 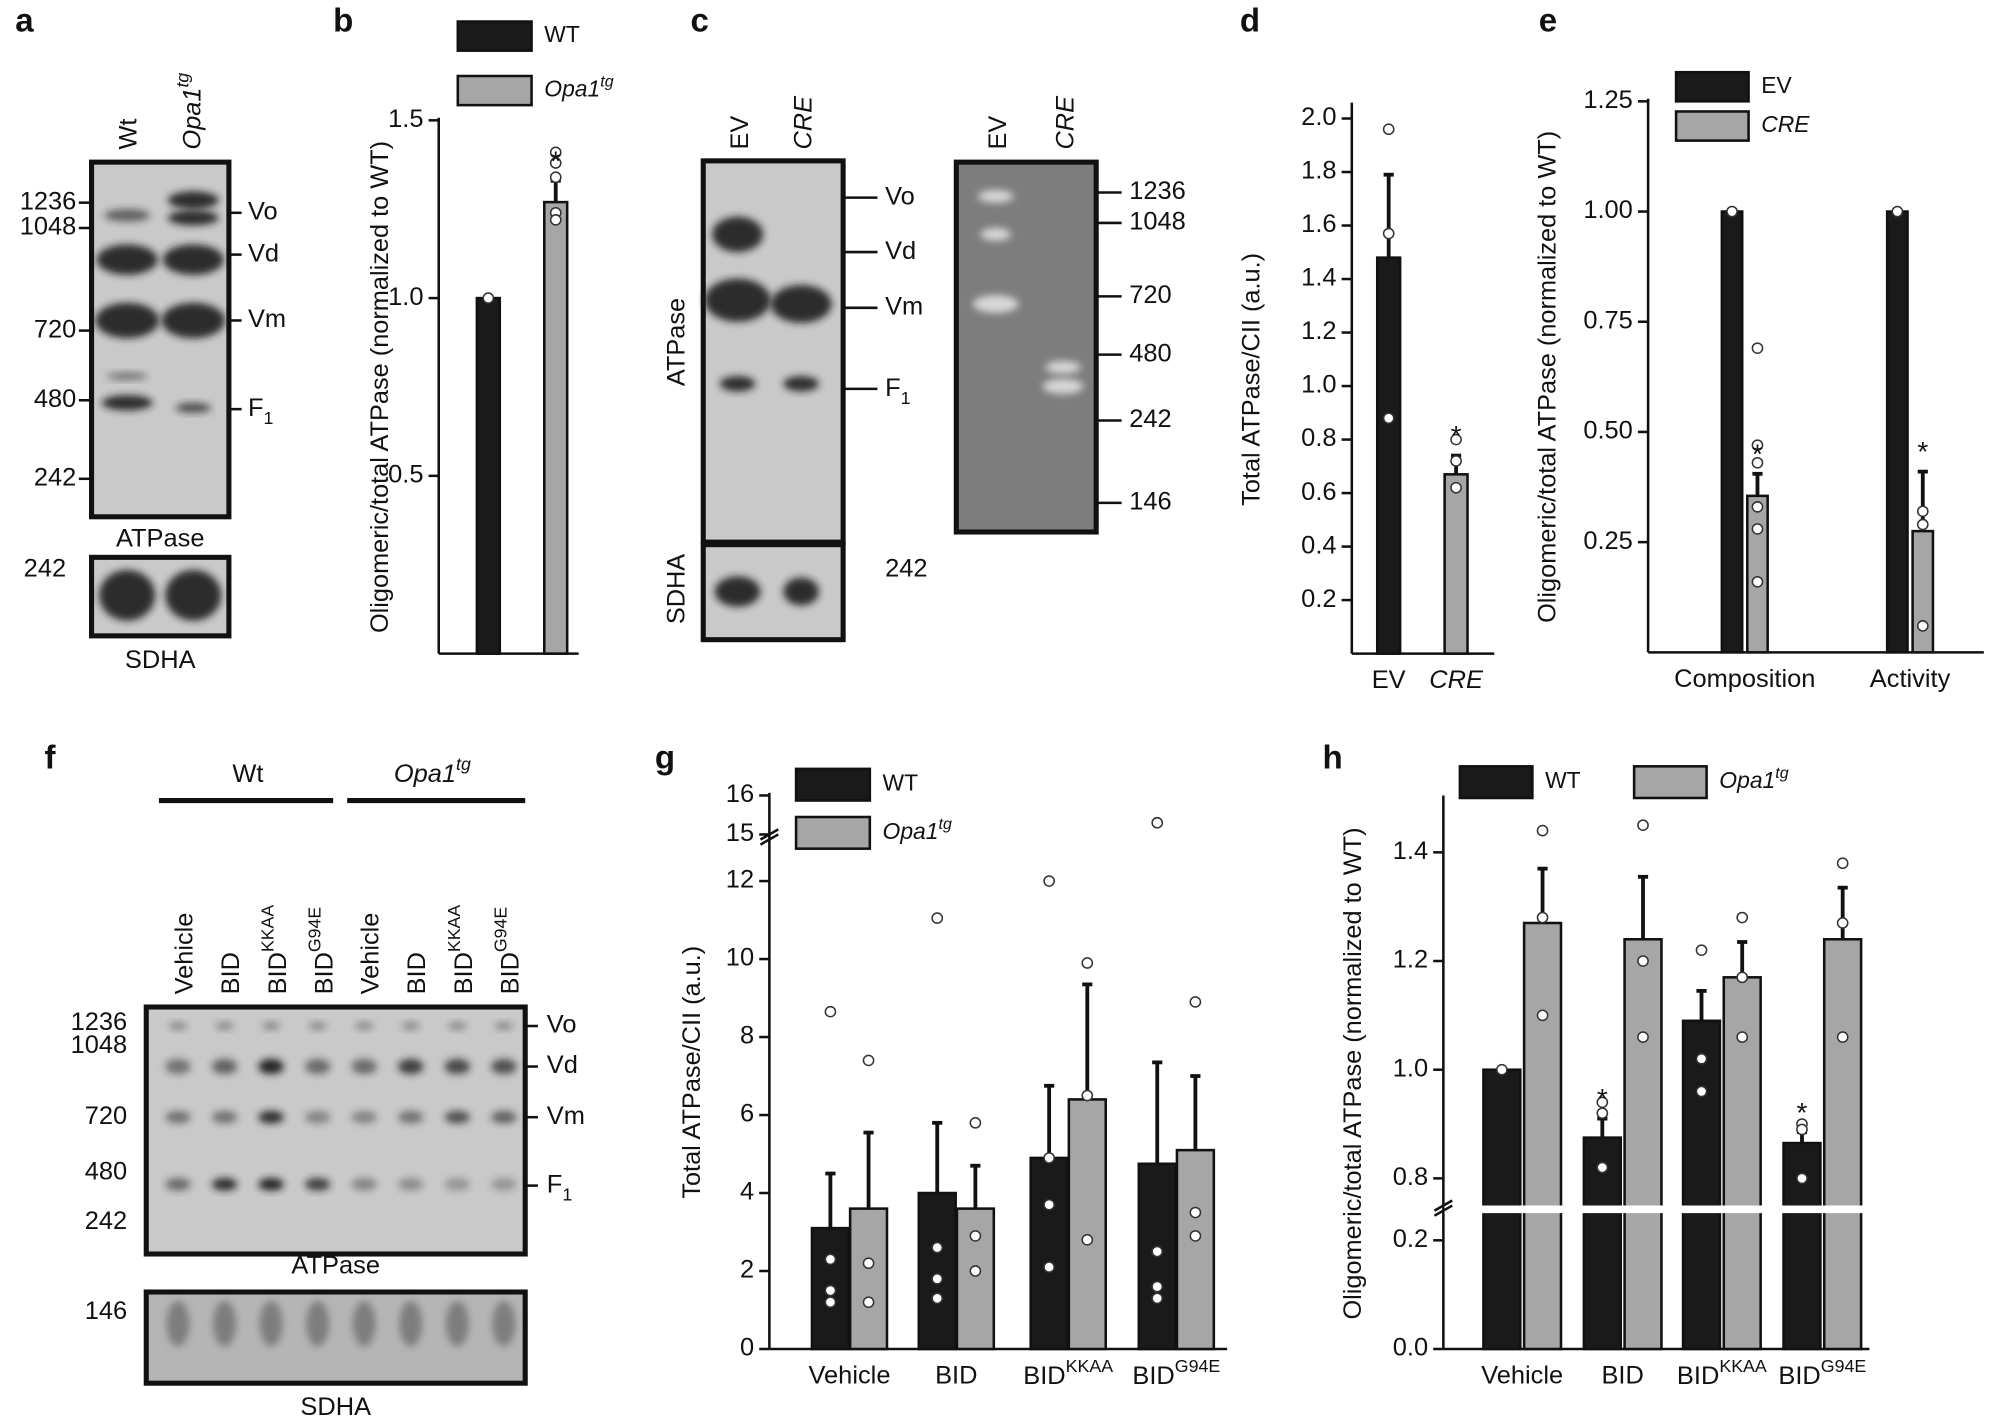 I want to click on panel-label: f, so click(x=51, y=757).